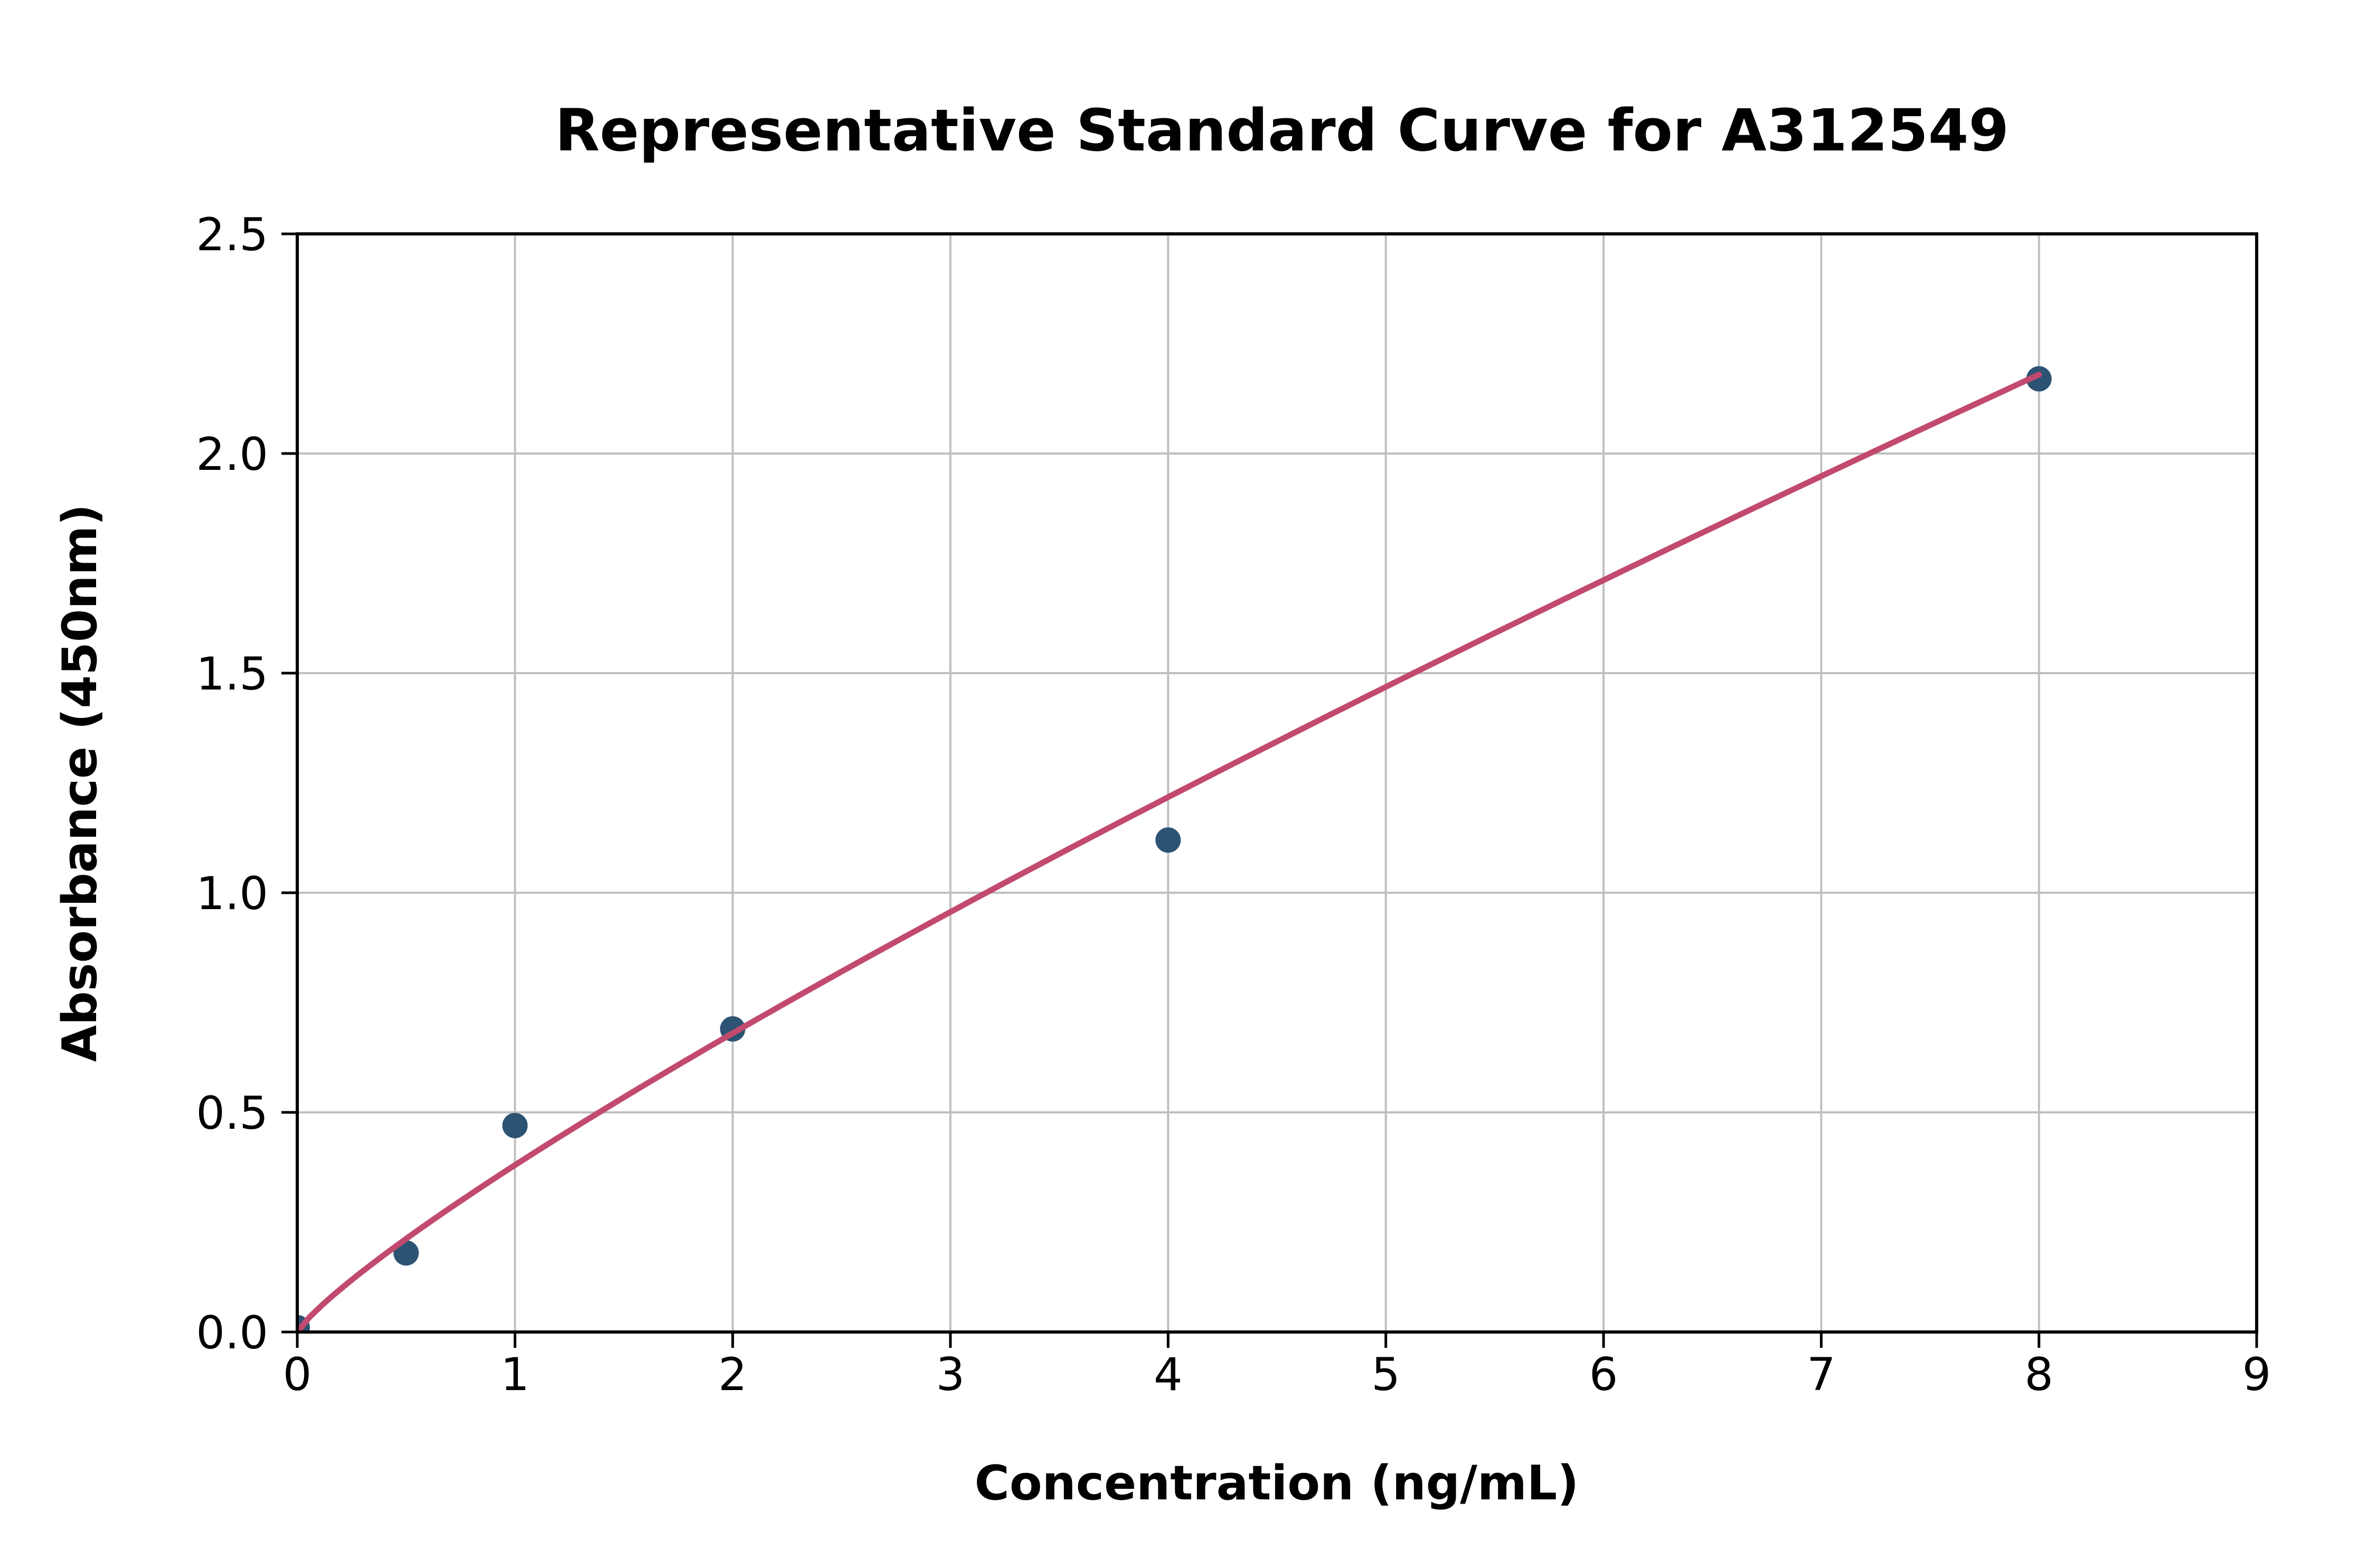  I want to click on y-tick-labels: 0.0 0.5 1.0 1.5 2.0 2.5, so click(232, 784).